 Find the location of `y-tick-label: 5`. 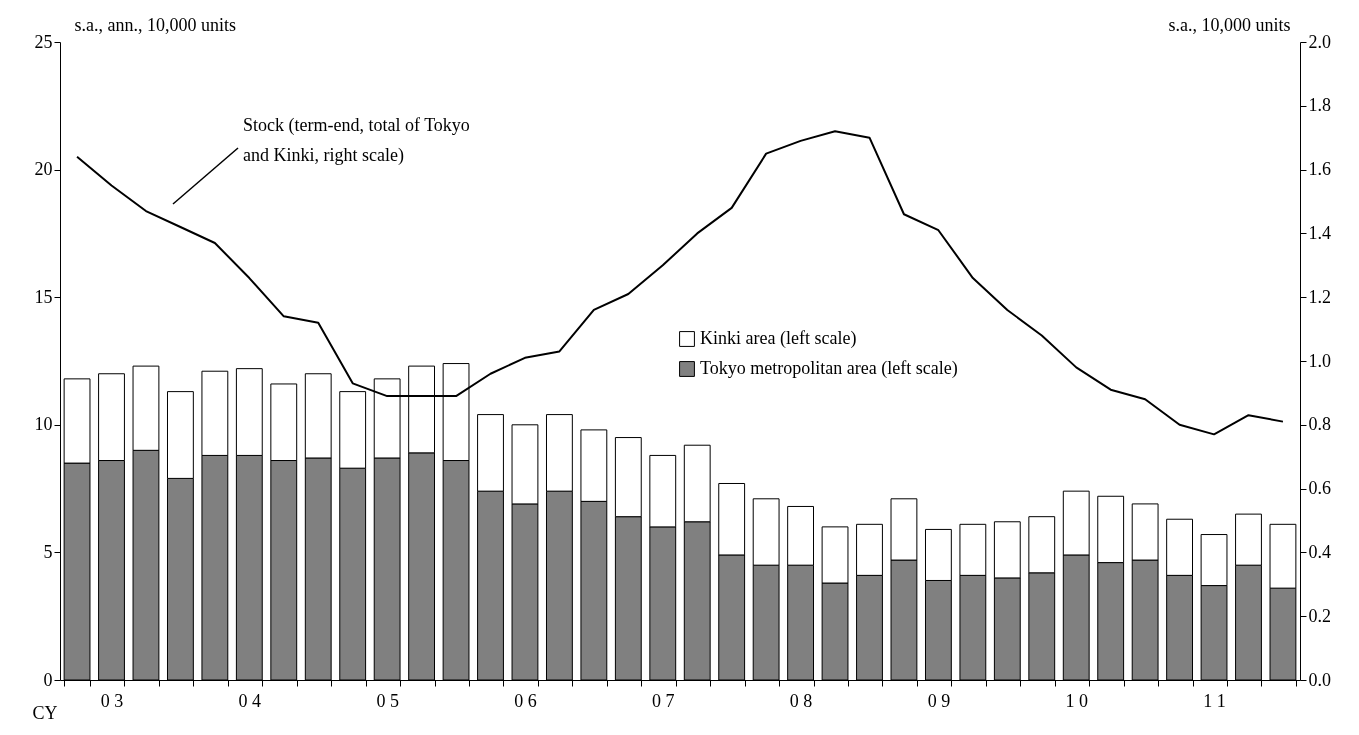

y-tick-label: 5 is located at coordinates (48, 551).